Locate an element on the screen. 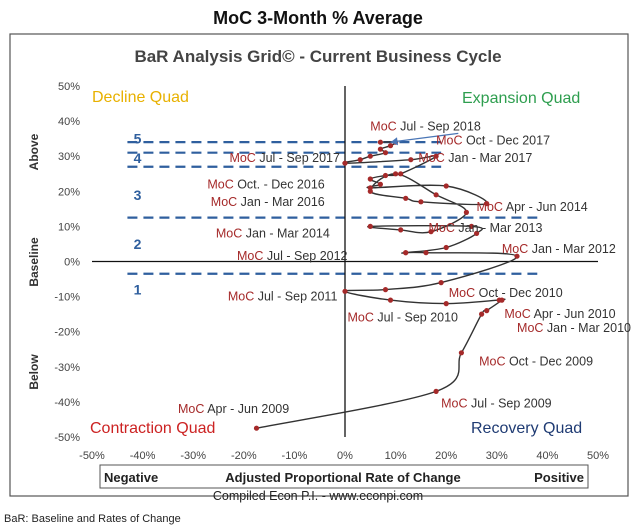 Image resolution: width=640 pixels, height=530 pixels. chart-title: MoC 3-Month % Average is located at coordinates (318, 18).